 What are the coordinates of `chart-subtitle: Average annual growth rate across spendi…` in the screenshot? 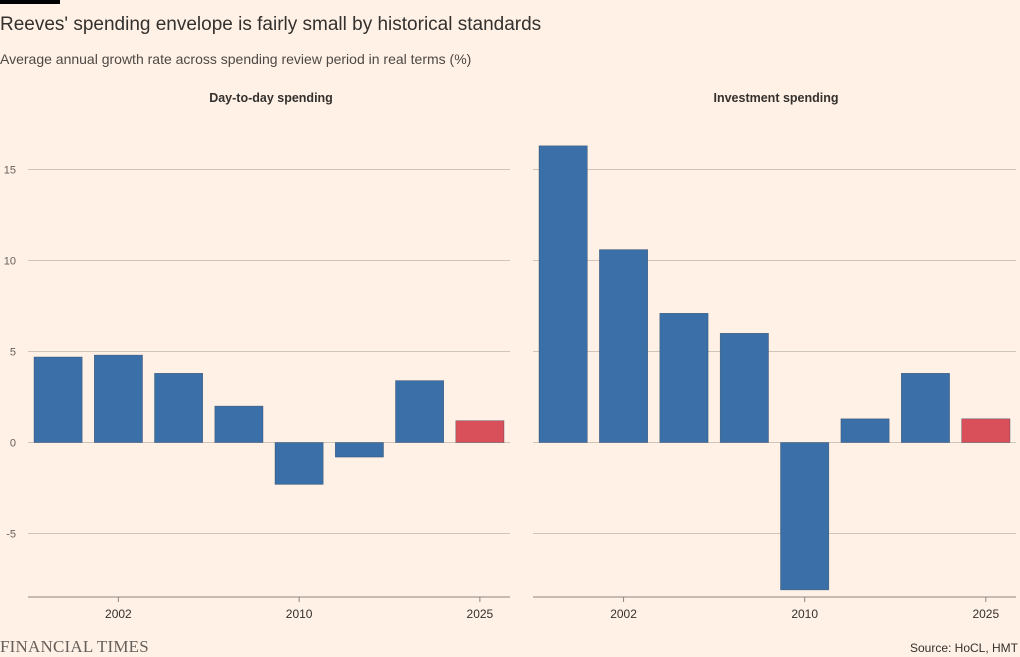 It's located at (236, 59).